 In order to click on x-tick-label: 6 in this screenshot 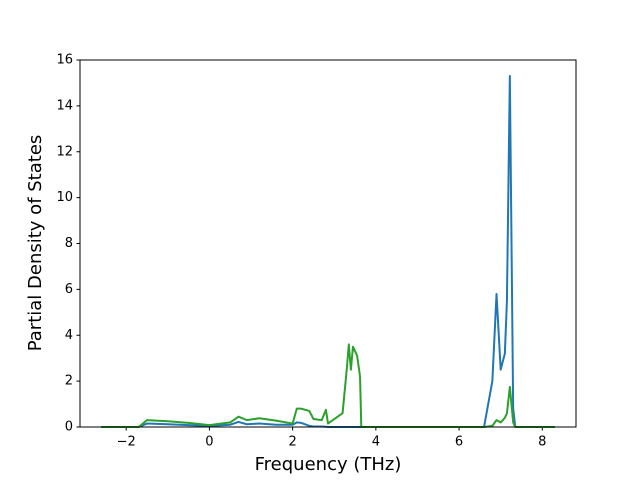, I will do `click(459, 442)`.